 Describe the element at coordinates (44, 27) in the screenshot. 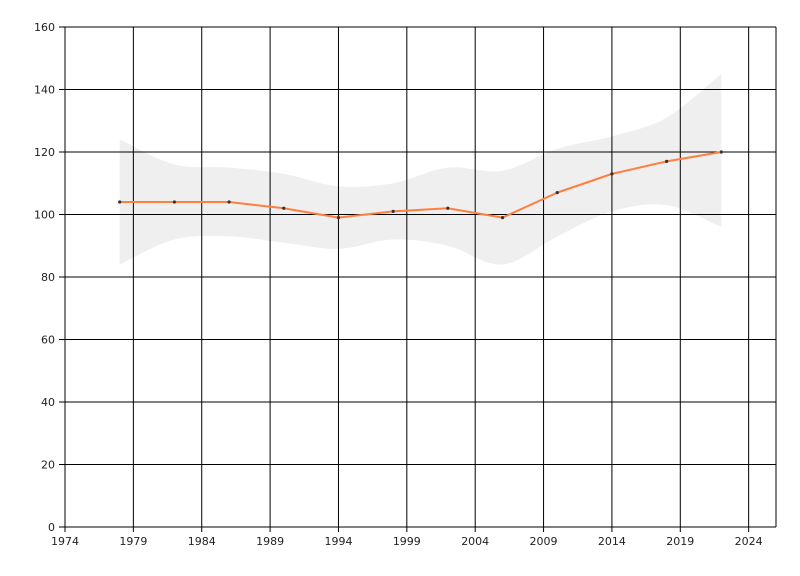

I see `y-tick-label-160: 160` at that location.